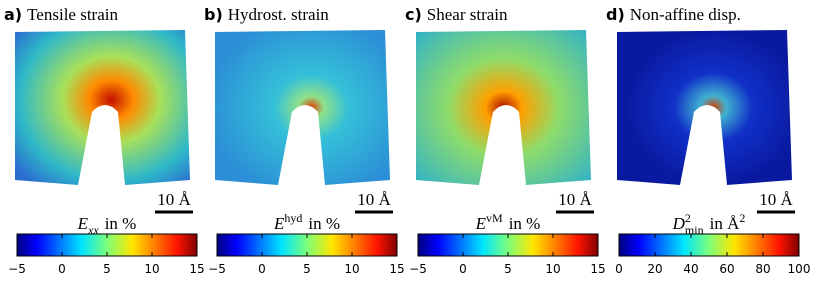  Describe the element at coordinates (709, 245) in the screenshot. I see `colorbar` at that location.